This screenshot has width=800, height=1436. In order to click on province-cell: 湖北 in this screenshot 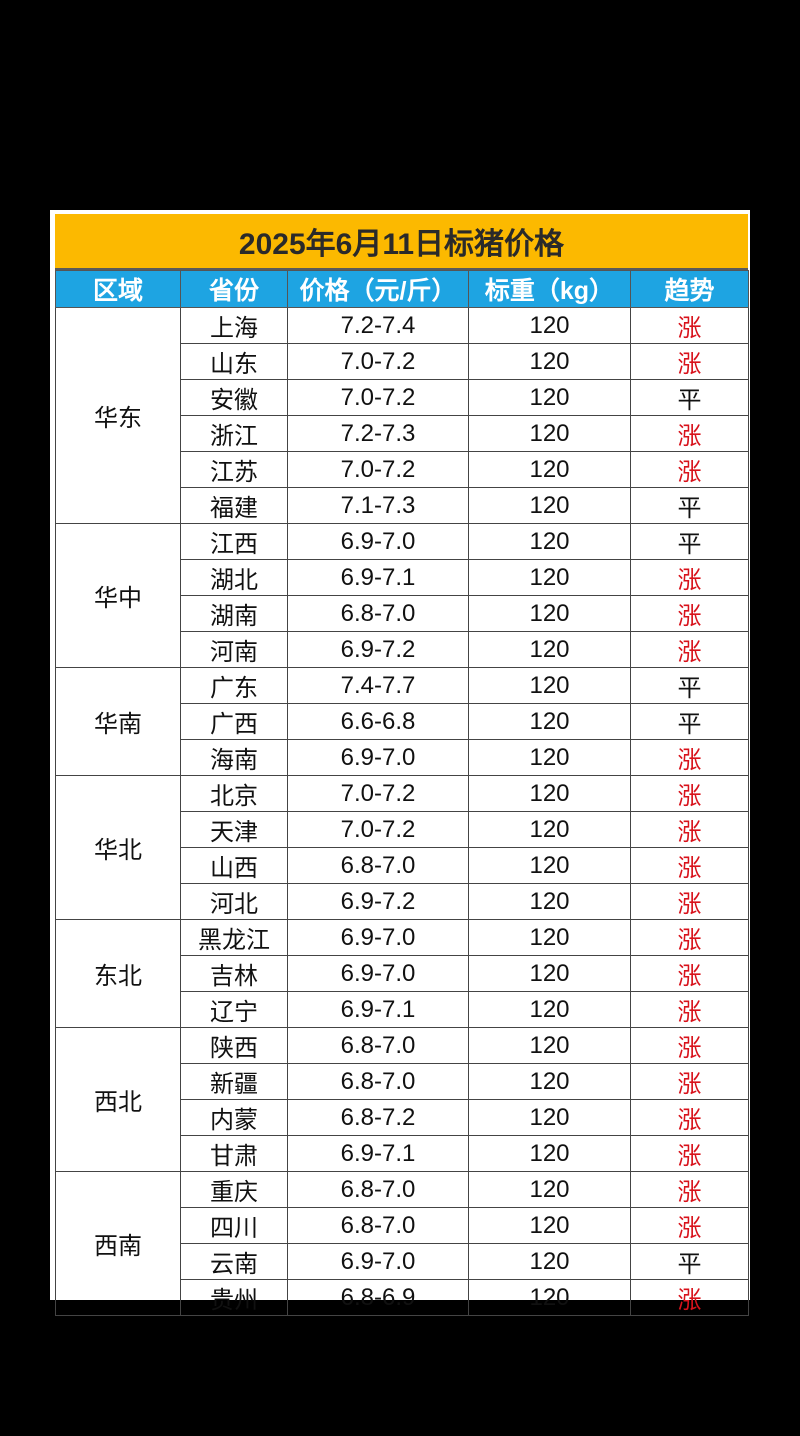, I will do `click(234, 577)`.